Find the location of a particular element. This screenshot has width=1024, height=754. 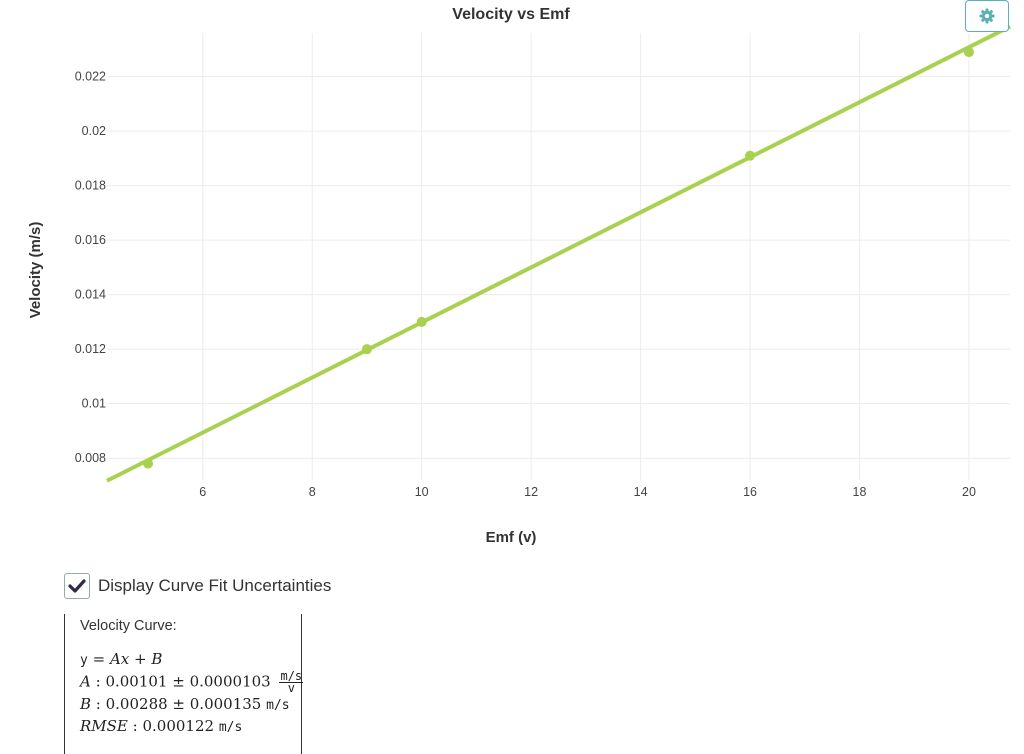

y-axis-label: Velocity (m/s) is located at coordinates (35, 270).